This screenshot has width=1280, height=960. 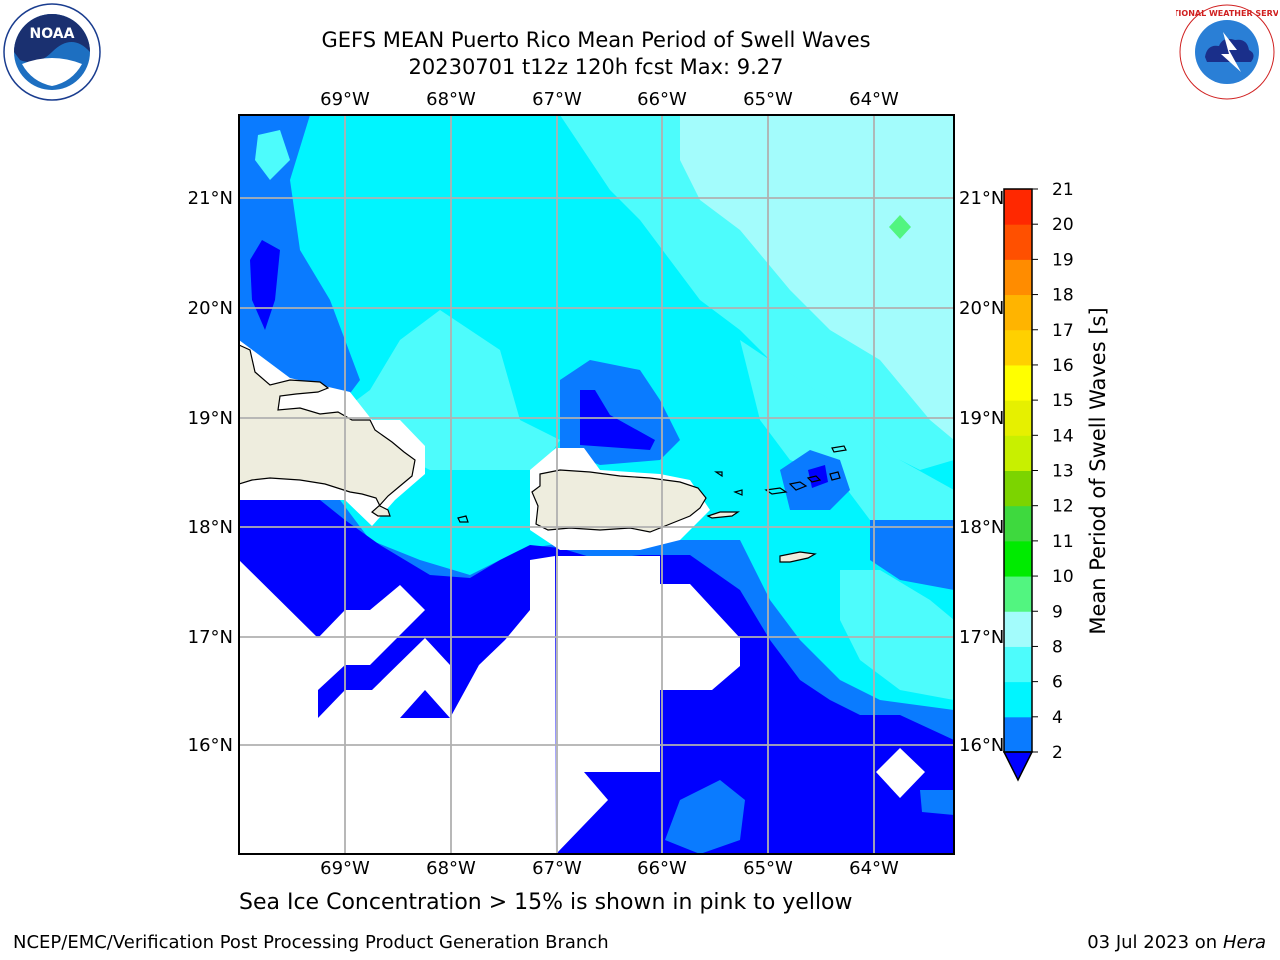 What do you see at coordinates (397, 705) in the screenshot?
I see `no-data-sw` at bounding box center [397, 705].